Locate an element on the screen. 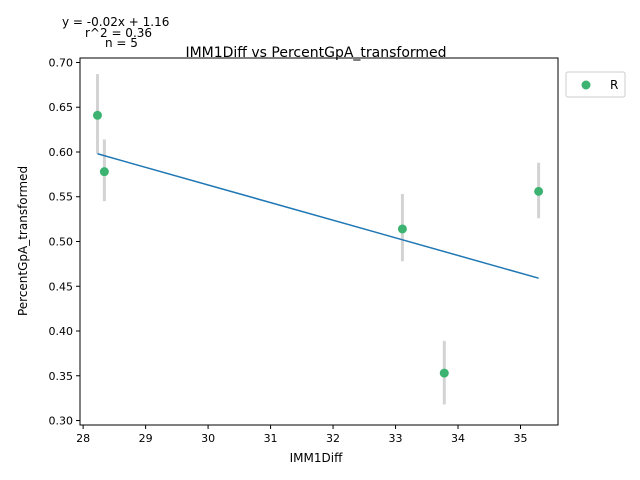 This screenshot has width=640, height=480. x-axis-label: IMM1Diff is located at coordinates (316, 458).